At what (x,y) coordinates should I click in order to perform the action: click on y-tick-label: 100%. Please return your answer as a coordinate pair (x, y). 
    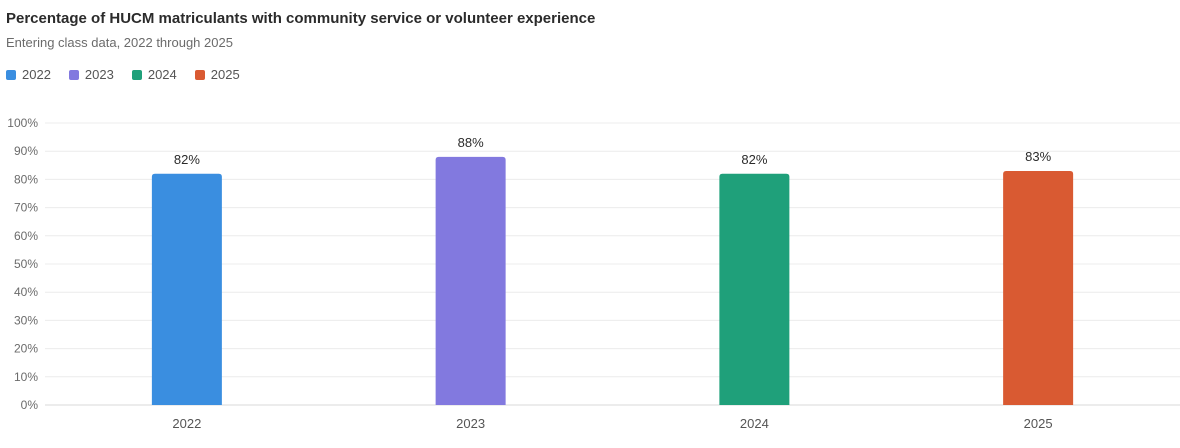
    Looking at the image, I should click on (22, 123).